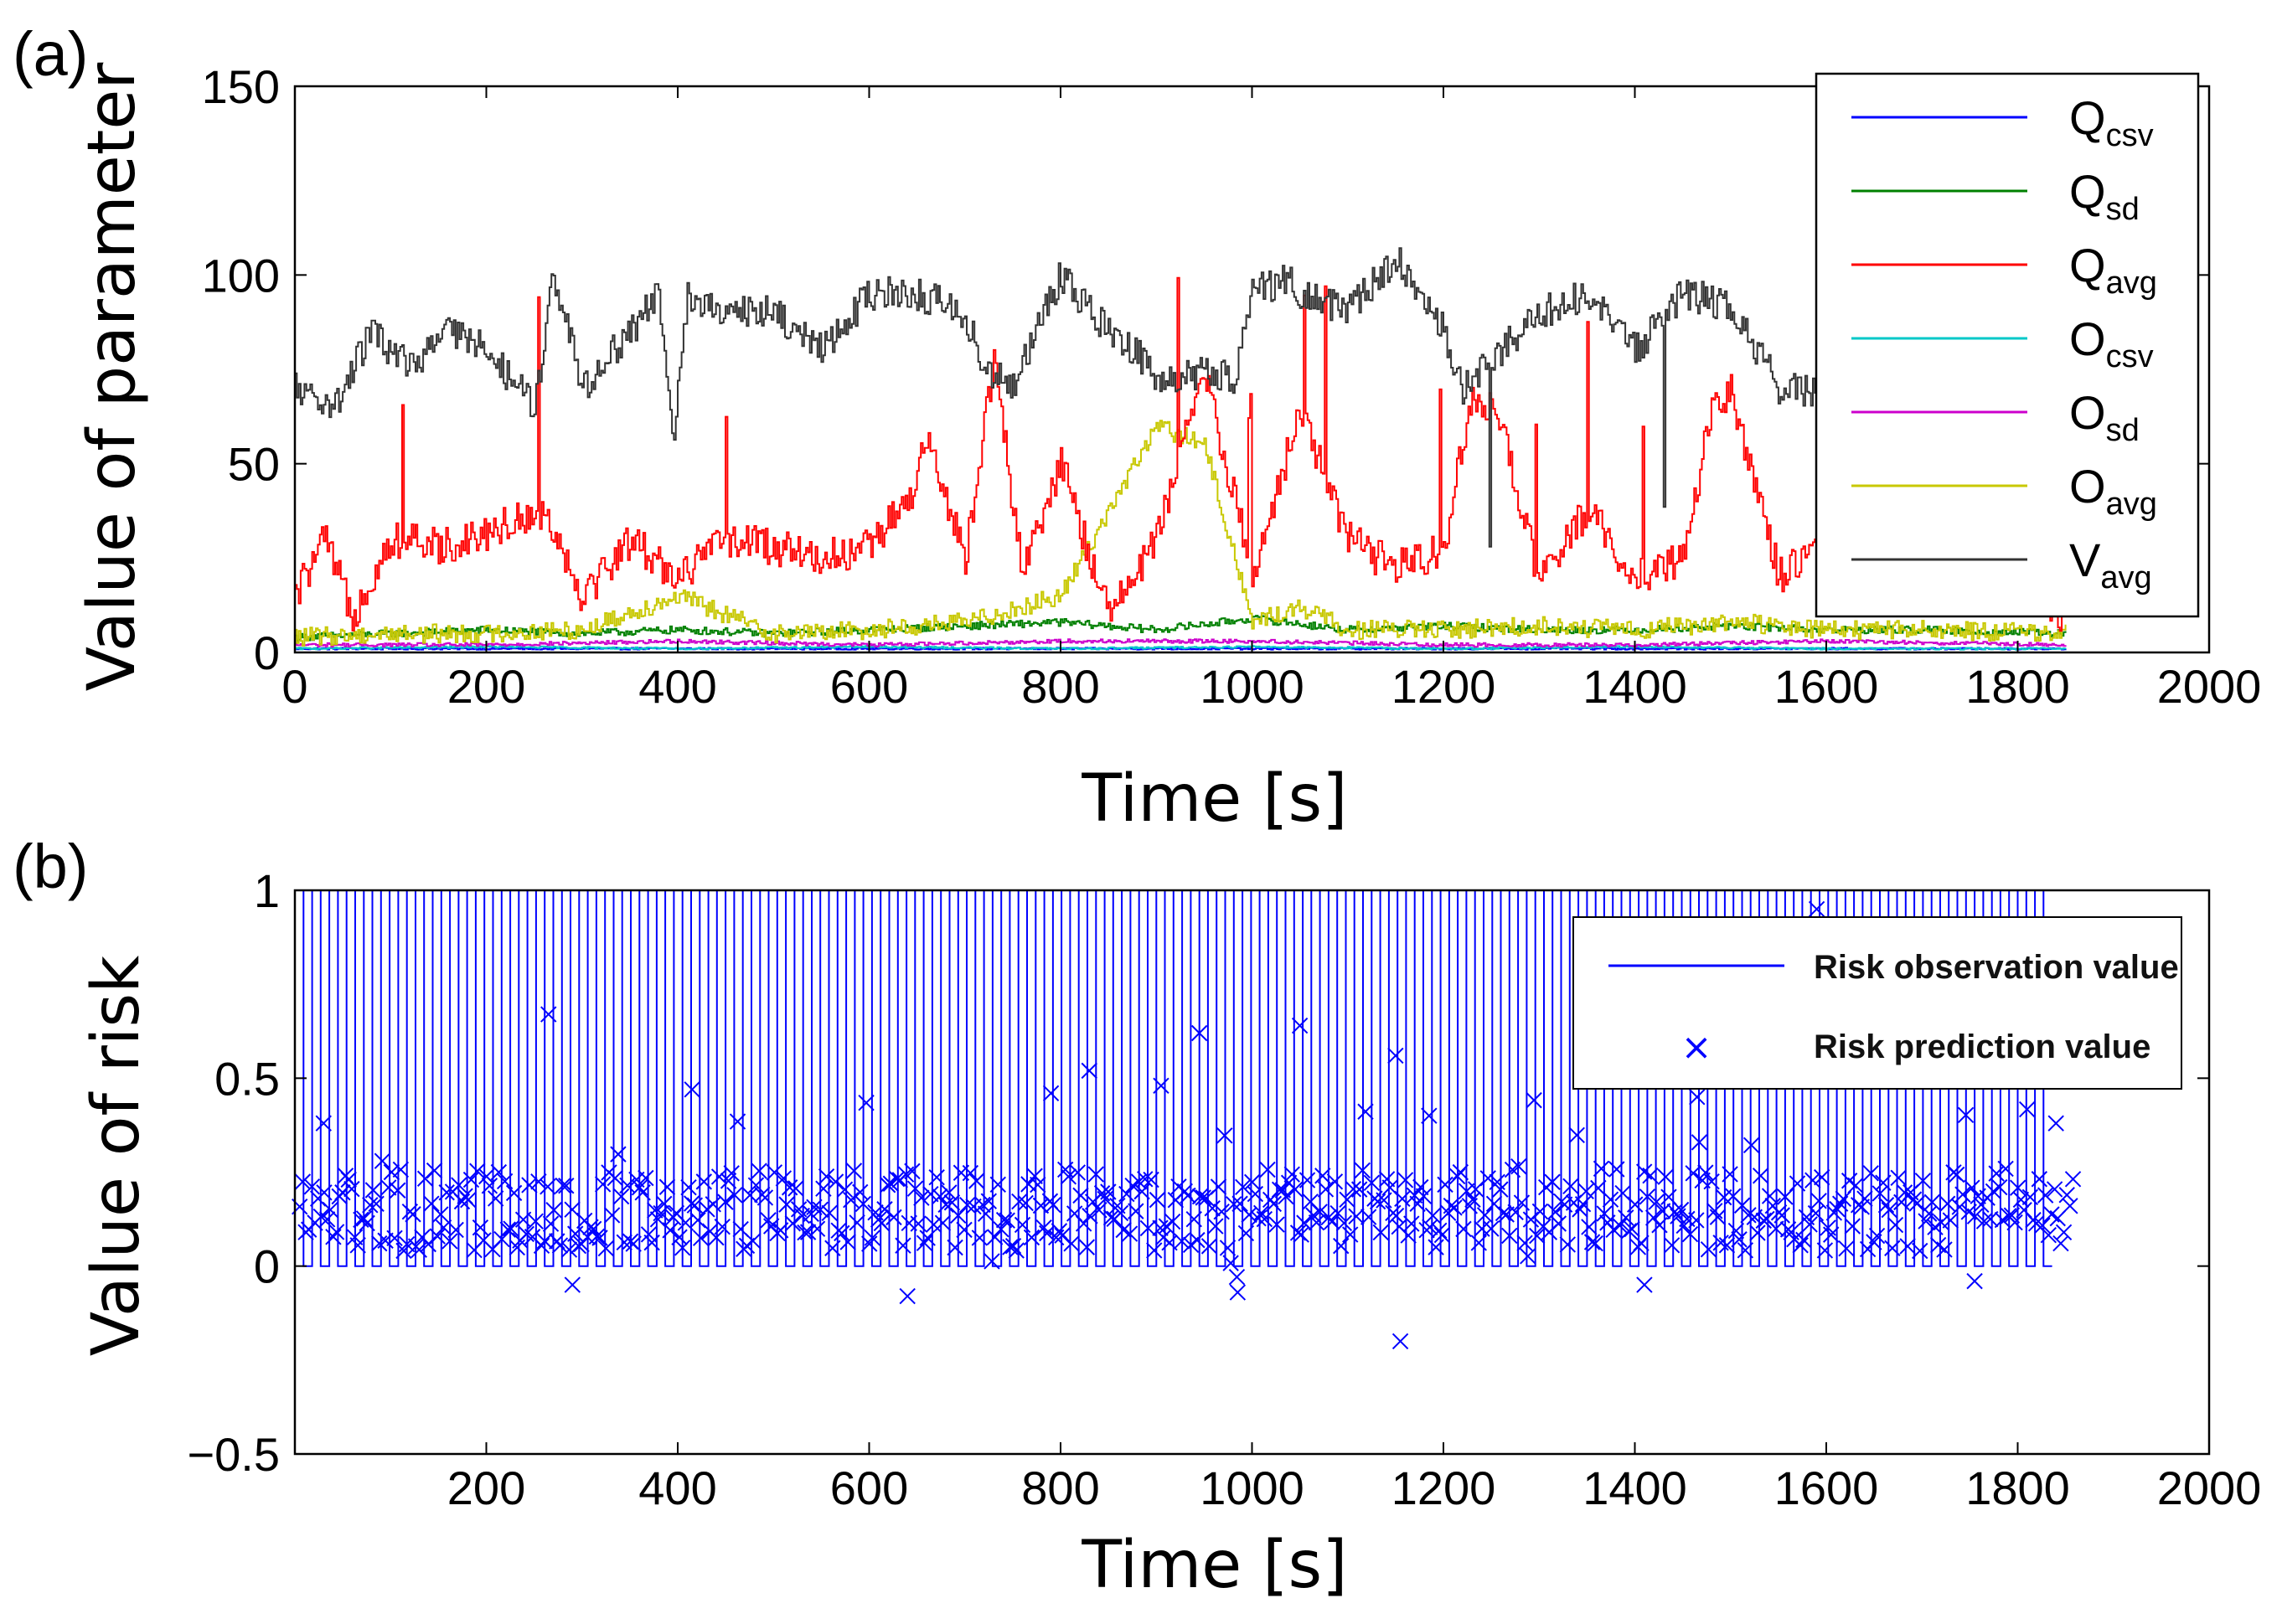 This screenshot has height=1624, width=2282. What do you see at coordinates (486, 1488) in the screenshot?
I see `x-tick-label: 200` at bounding box center [486, 1488].